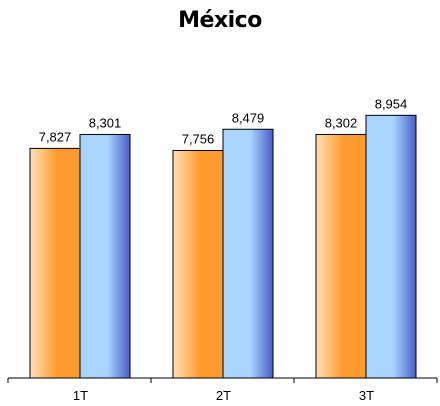 The height and width of the screenshot is (406, 440). What do you see at coordinates (80, 395) in the screenshot?
I see `x-tick-label-1T: 1T` at bounding box center [80, 395].